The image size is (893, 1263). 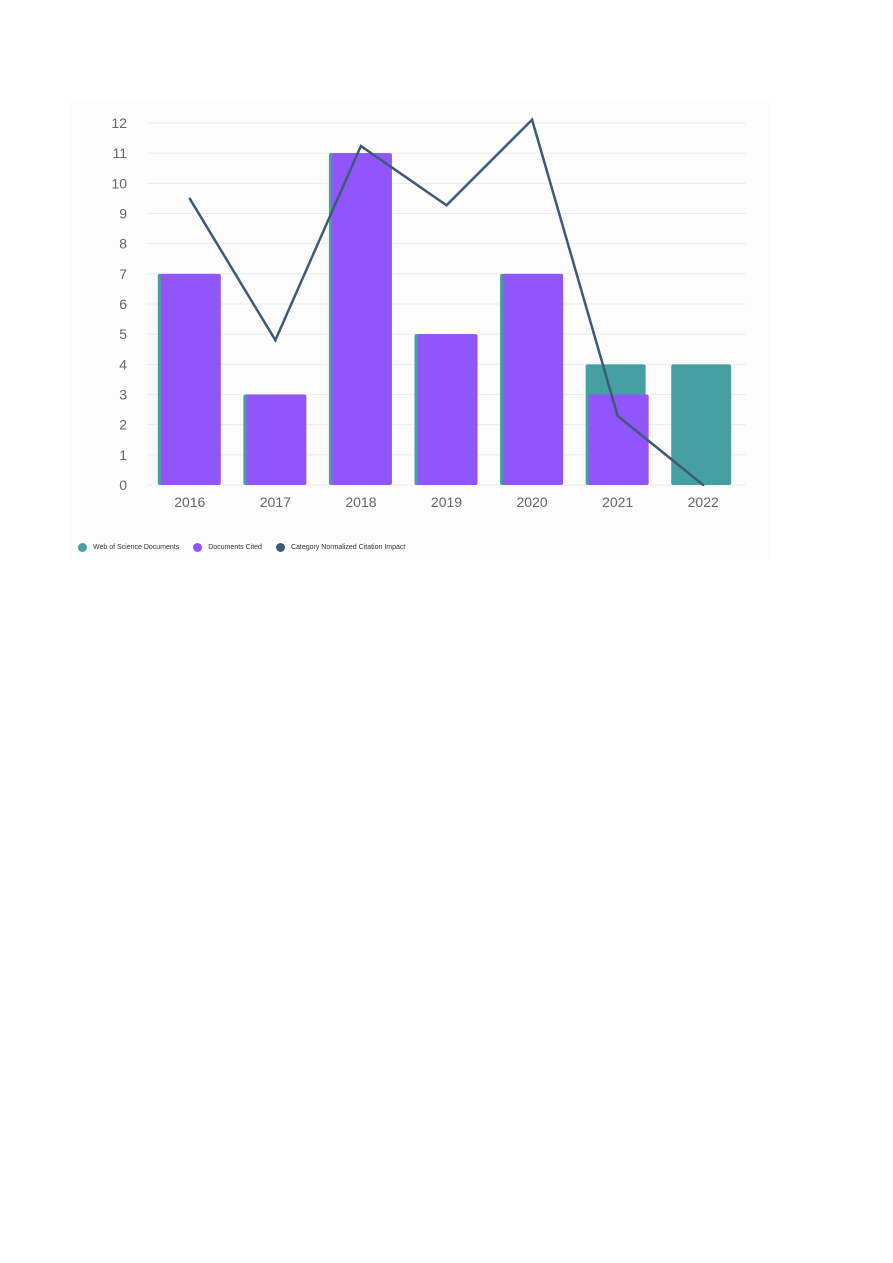 What do you see at coordinates (123, 455) in the screenshot?
I see `y-left-tick-label: 1` at bounding box center [123, 455].